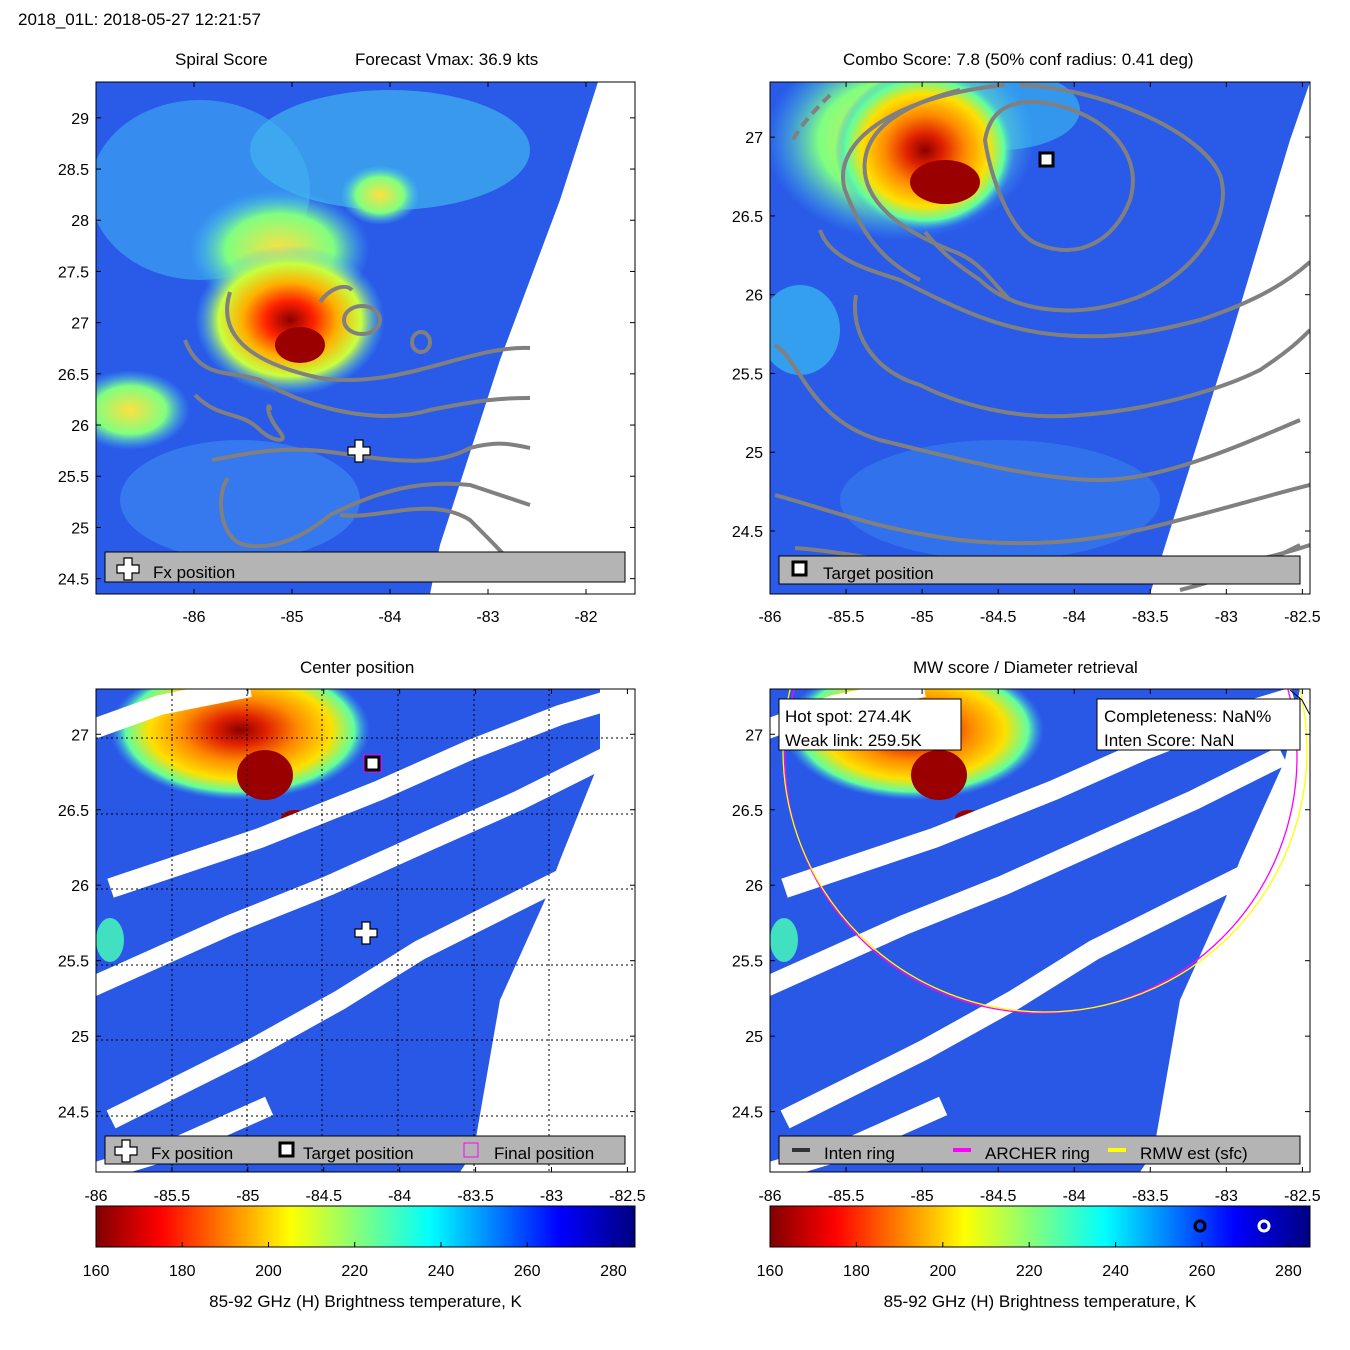  What do you see at coordinates (365, 567) in the screenshot?
I see `spiral-score-legend` at bounding box center [365, 567].